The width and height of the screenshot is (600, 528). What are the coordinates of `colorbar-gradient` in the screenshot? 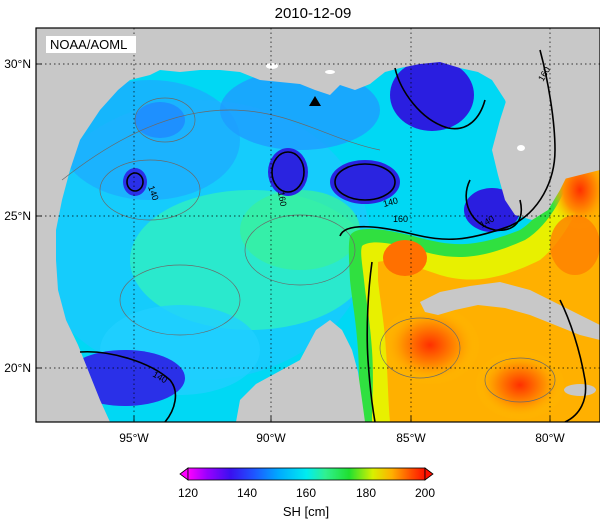 It's located at (306, 474).